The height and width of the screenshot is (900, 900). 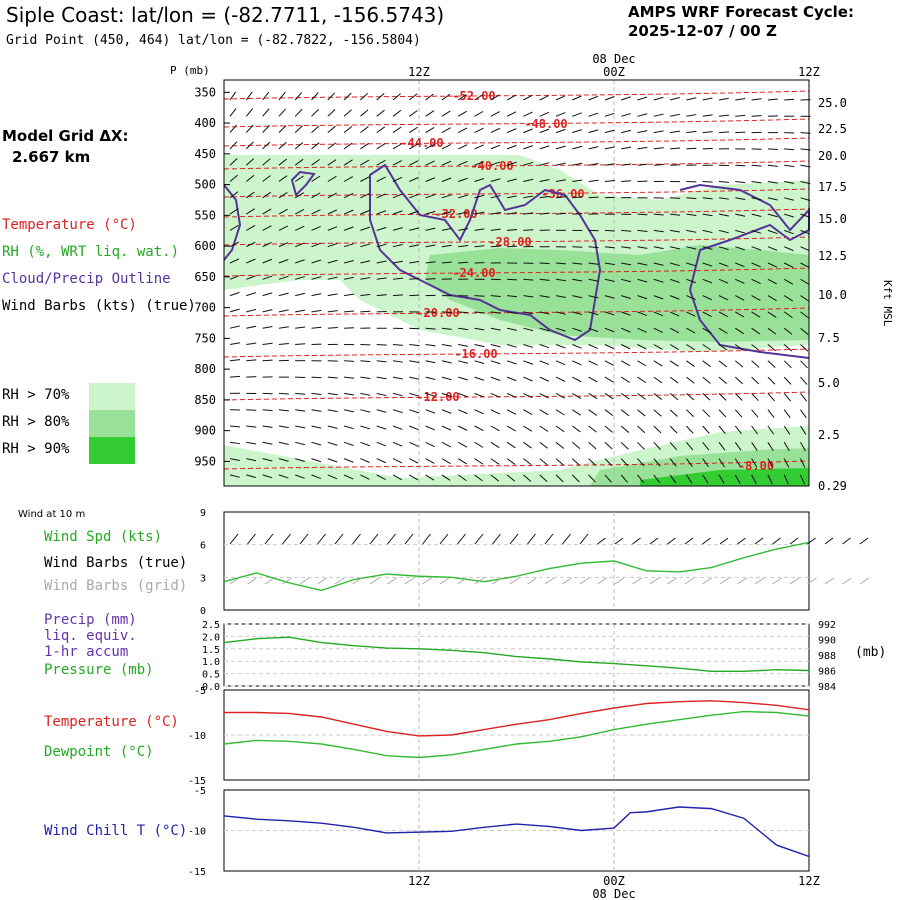 I want to click on isotherm-label: -12.00, so click(x=437, y=397).